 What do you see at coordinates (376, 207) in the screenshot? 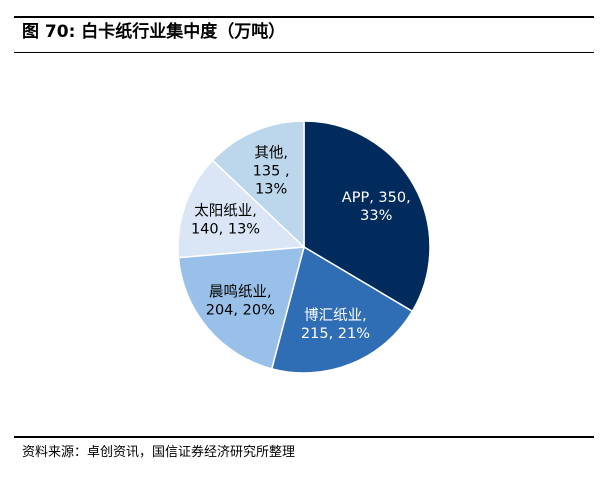
I see `slice-label-1: APP, 350, 33%` at bounding box center [376, 207].